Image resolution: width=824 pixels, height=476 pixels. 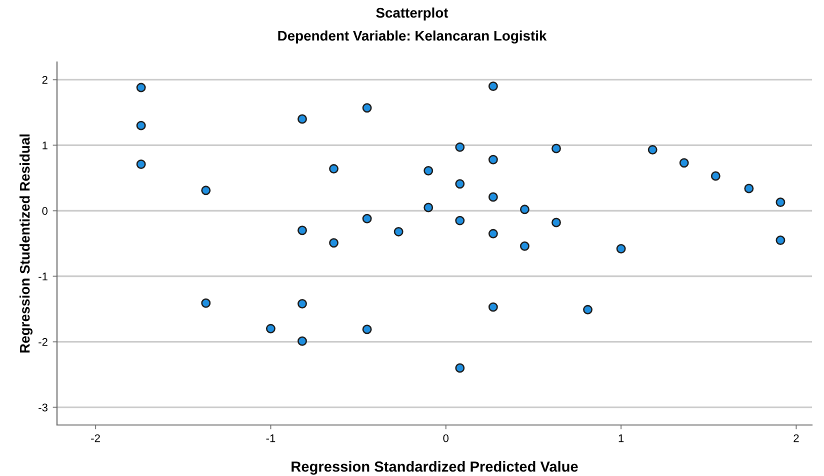 I want to click on y-tick-label: 2, so click(x=45, y=80).